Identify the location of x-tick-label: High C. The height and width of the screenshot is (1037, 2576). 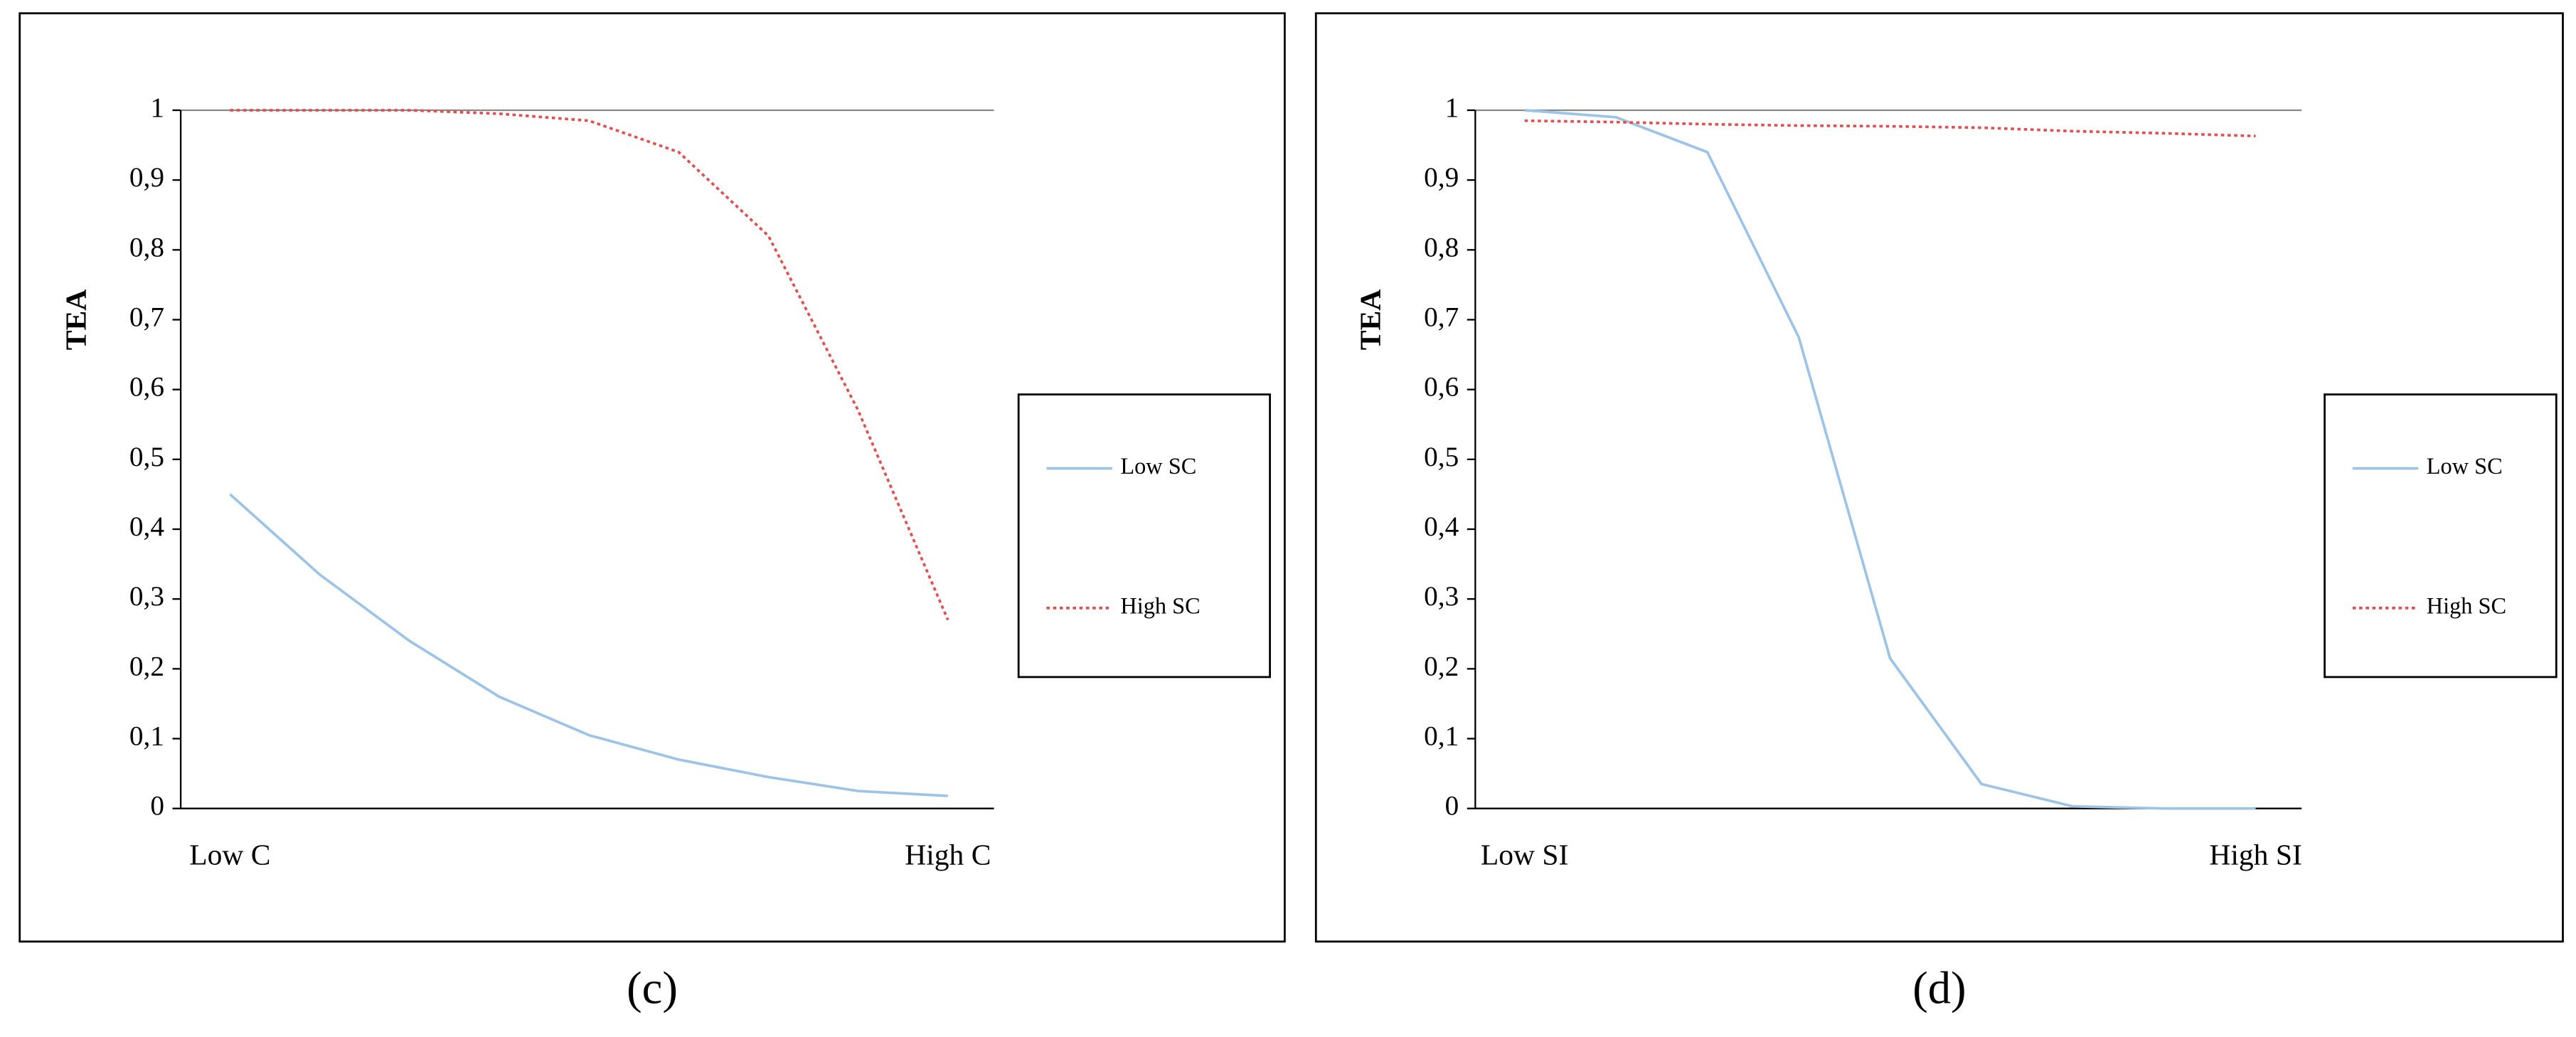
(948, 855).